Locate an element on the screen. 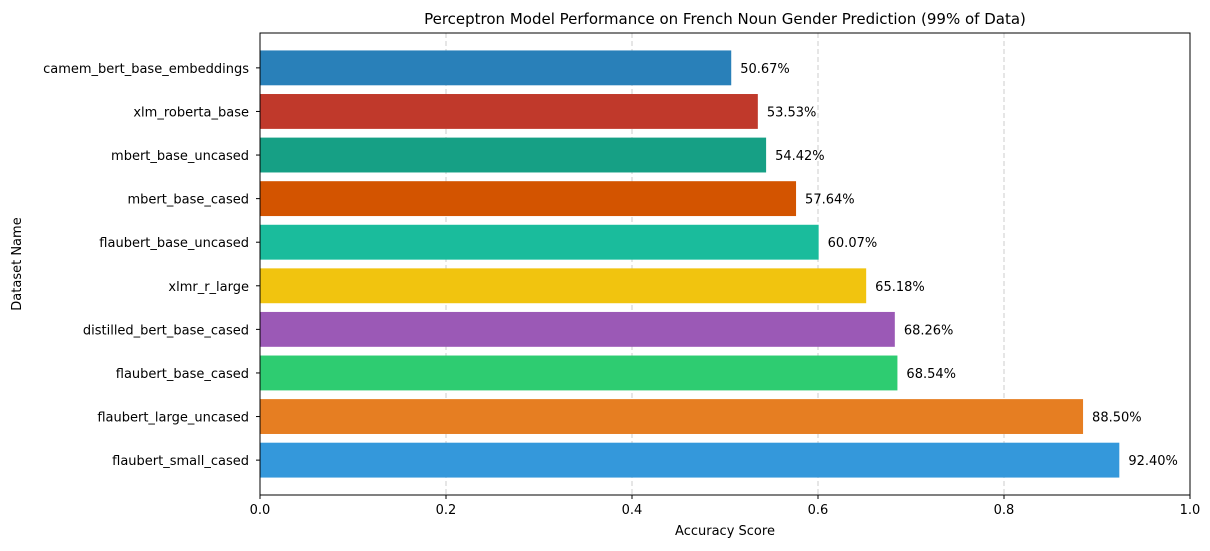 This screenshot has height=551, width=1210. bar-xlmr-r-large is located at coordinates (563, 286).